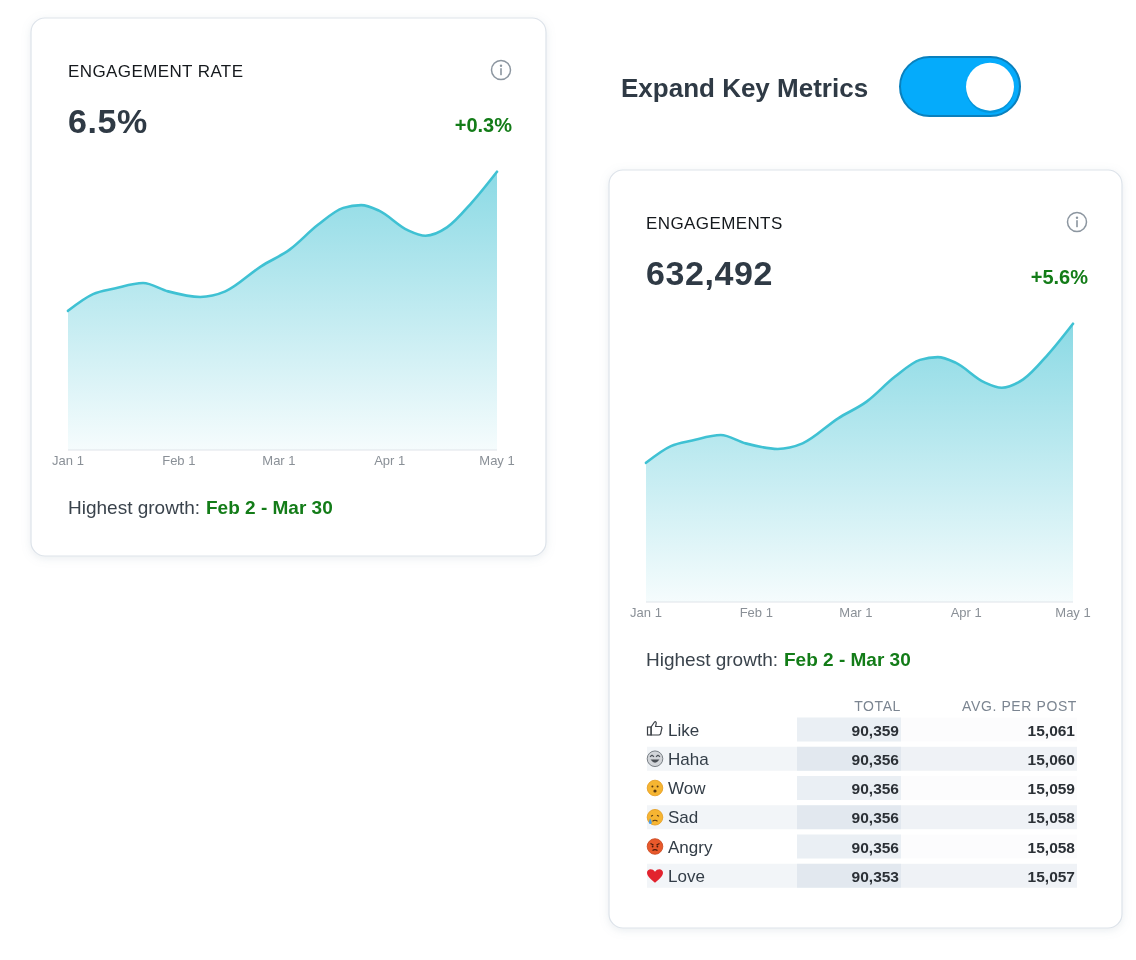 This screenshot has width=1136, height=960. I want to click on y-tick-label: Wow, so click(687, 788).